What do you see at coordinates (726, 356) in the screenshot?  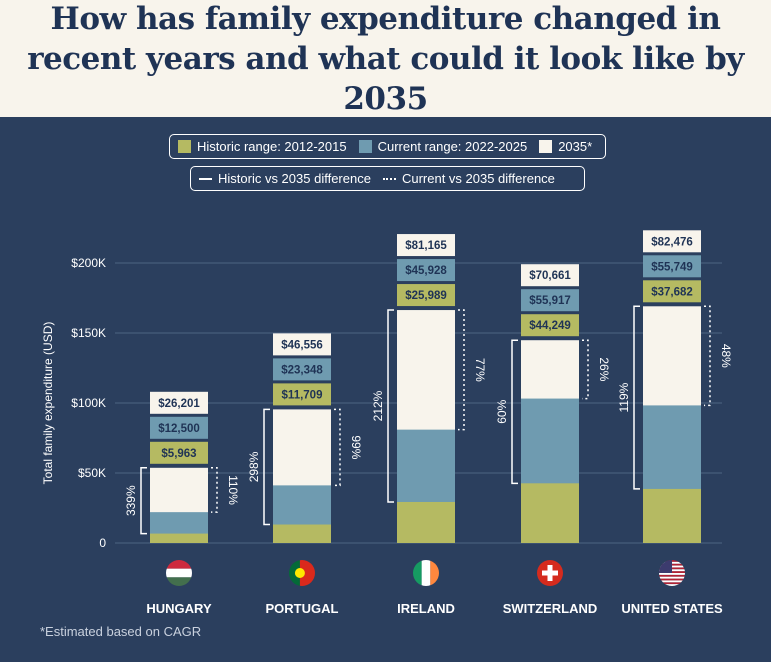 I see `pct-current-label: 48%` at bounding box center [726, 356].